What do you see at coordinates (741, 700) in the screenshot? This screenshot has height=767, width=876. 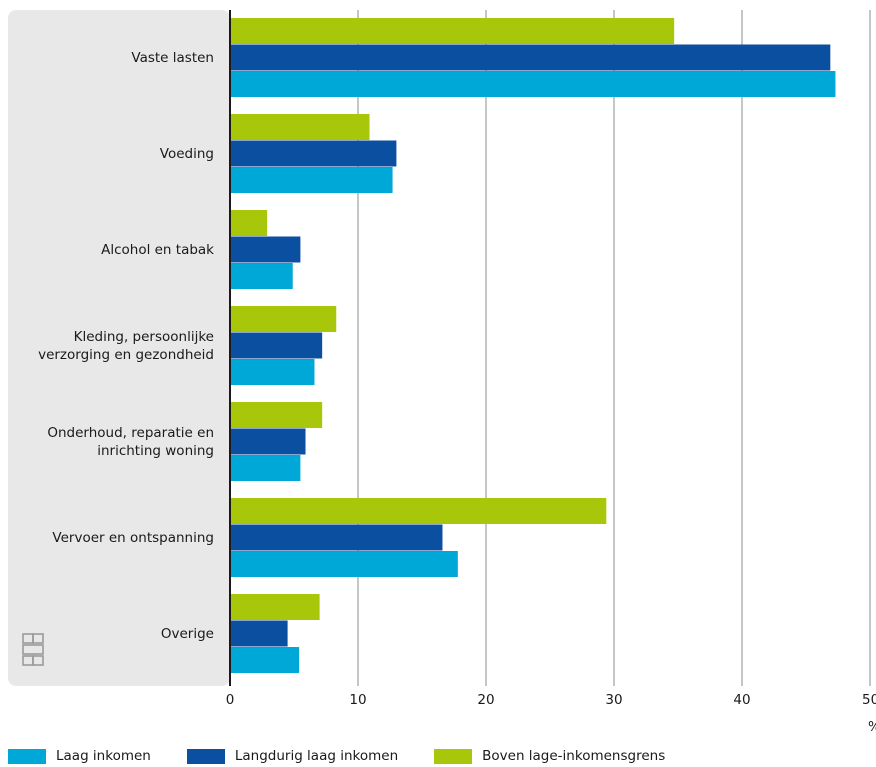 I see `x-tick-label: 40` at bounding box center [741, 700].